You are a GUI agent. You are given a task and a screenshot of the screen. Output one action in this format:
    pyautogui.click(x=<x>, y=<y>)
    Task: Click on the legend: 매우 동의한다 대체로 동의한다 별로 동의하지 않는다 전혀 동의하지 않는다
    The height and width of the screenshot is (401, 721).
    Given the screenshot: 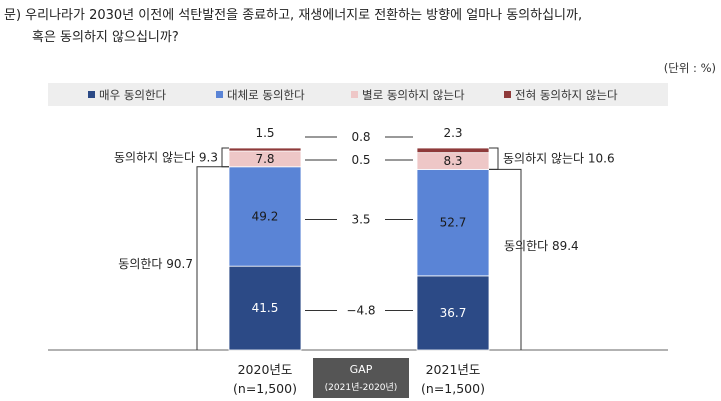 What is the action you would take?
    pyautogui.click(x=353, y=95)
    